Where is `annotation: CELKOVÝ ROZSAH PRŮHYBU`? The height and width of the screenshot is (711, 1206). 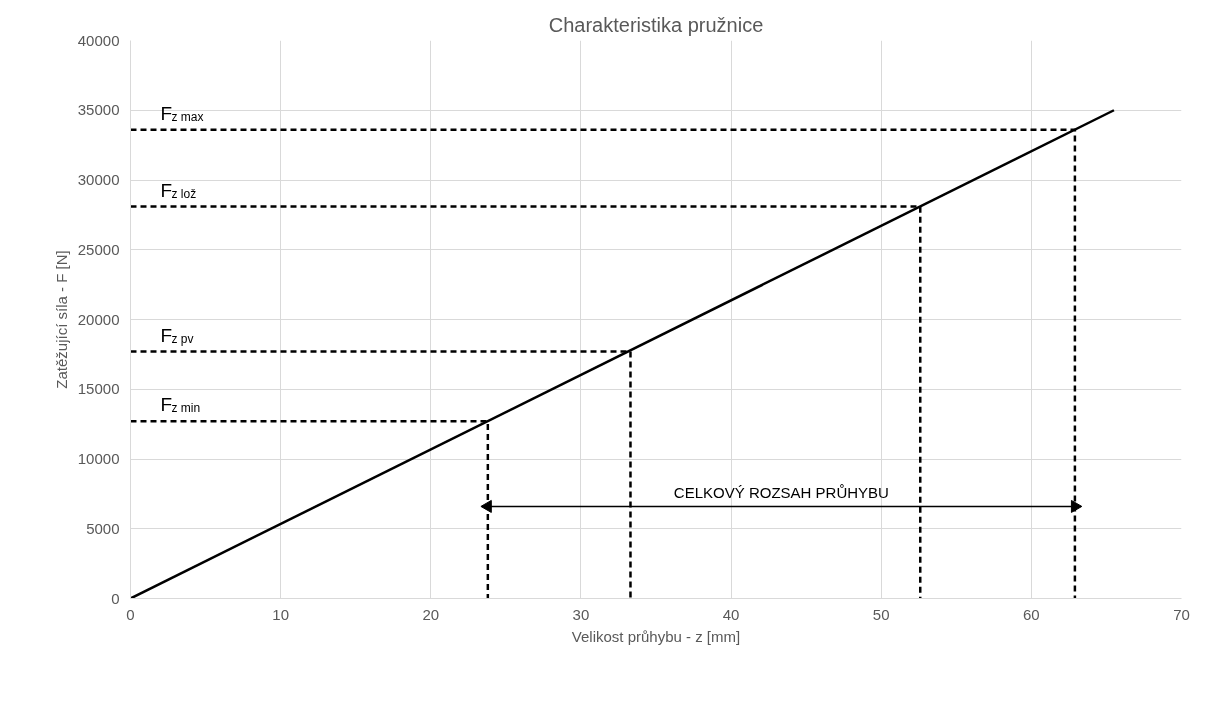
annotation: CELKOVÝ ROZSAH PRŮHYBU is located at coordinates (781, 493).